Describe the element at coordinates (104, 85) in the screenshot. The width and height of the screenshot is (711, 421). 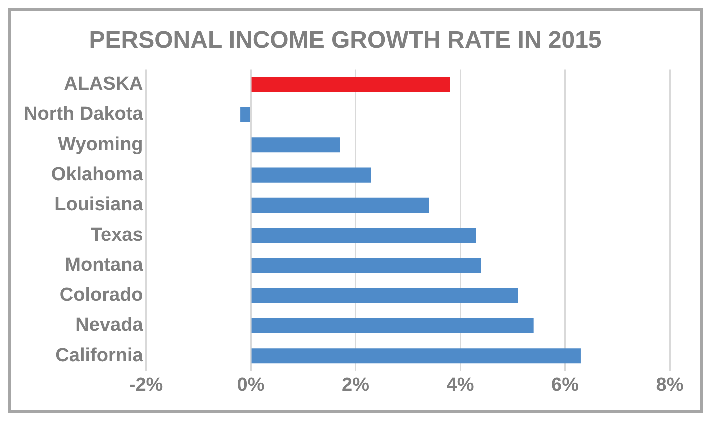
I see `y-tick-label: ALASKA` at that location.